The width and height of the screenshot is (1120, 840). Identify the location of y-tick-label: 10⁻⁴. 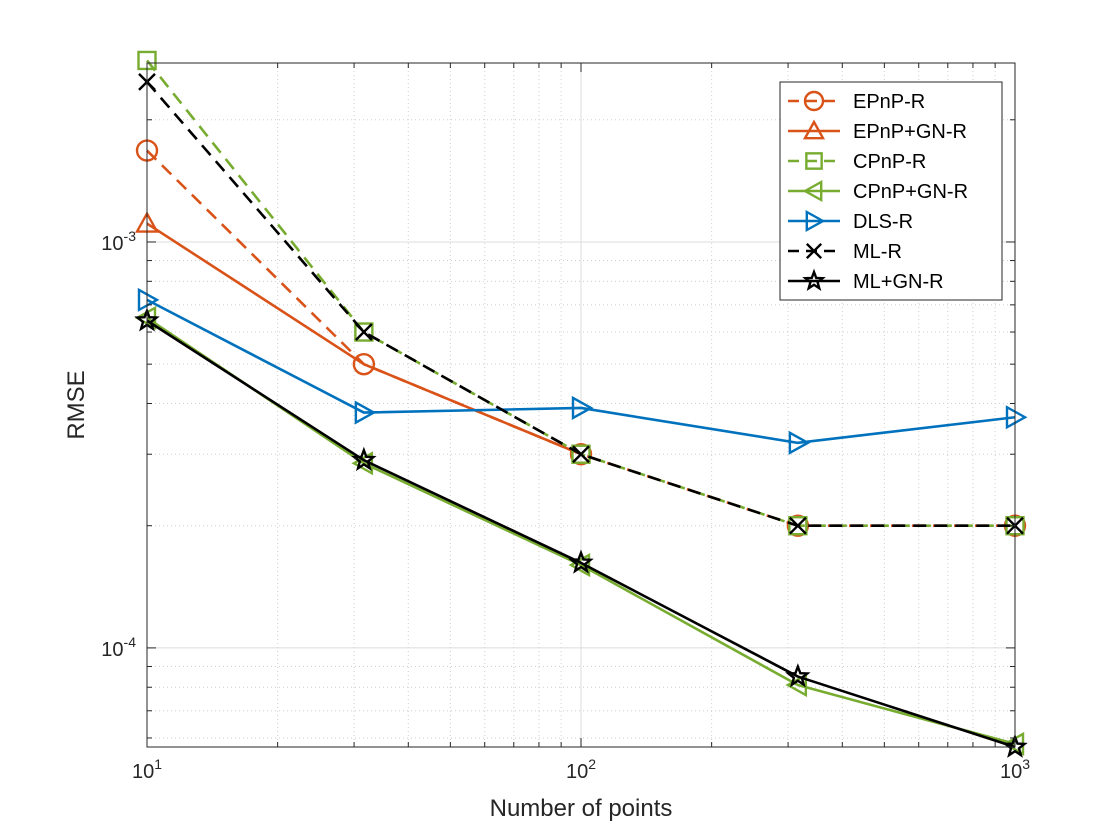
(118, 647).